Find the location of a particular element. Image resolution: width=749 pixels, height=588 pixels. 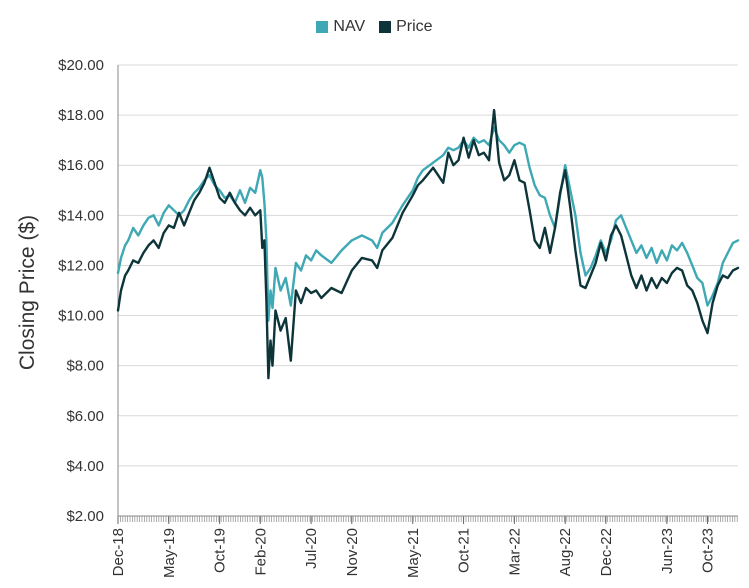

legend-label-price: Price is located at coordinates (414, 26).